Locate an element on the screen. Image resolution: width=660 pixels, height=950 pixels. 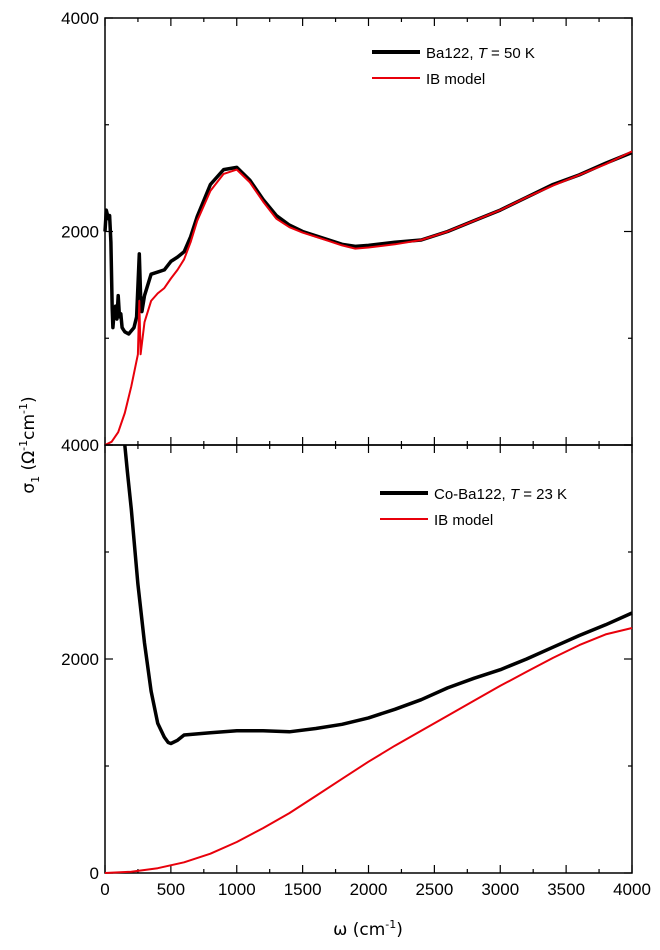
top-legend-label-series-1: Ba122, T = 50 K is located at coordinates (480, 53).